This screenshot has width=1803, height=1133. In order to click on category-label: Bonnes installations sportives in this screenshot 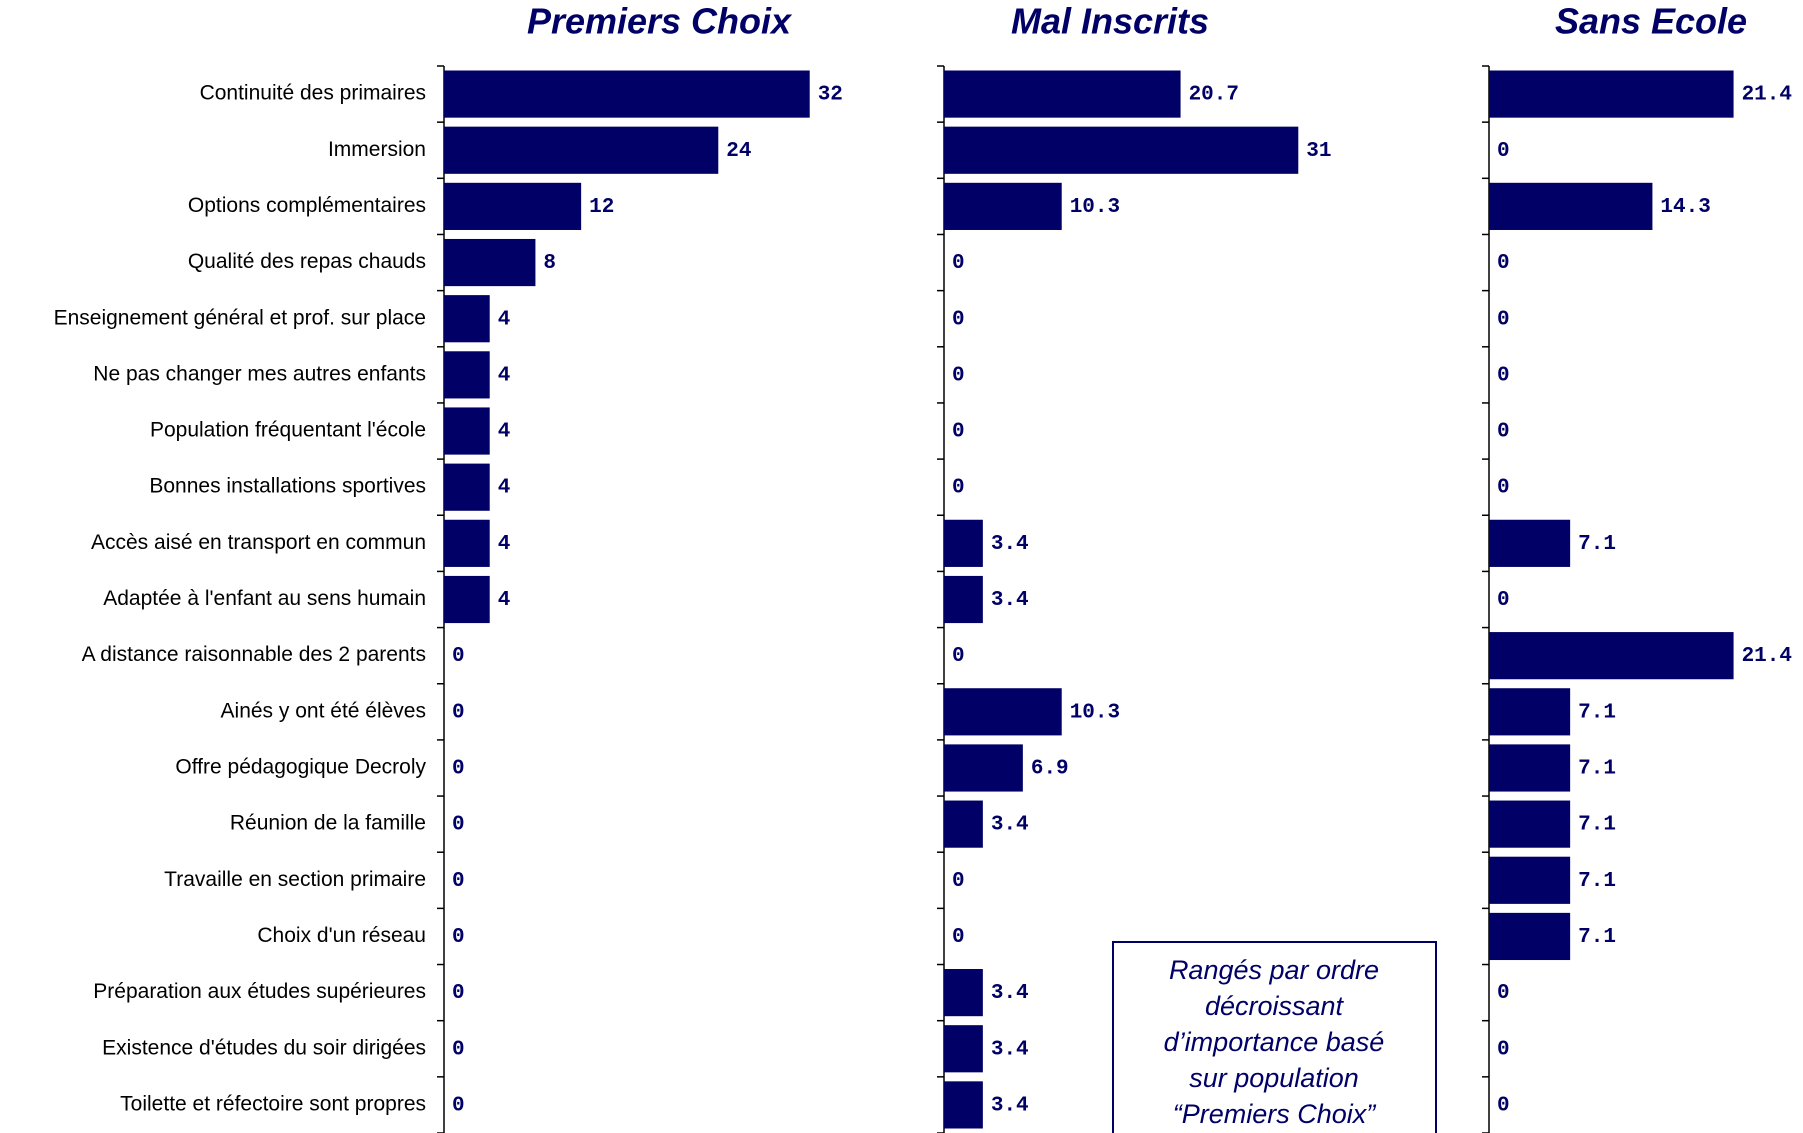, I will do `click(287, 486)`.